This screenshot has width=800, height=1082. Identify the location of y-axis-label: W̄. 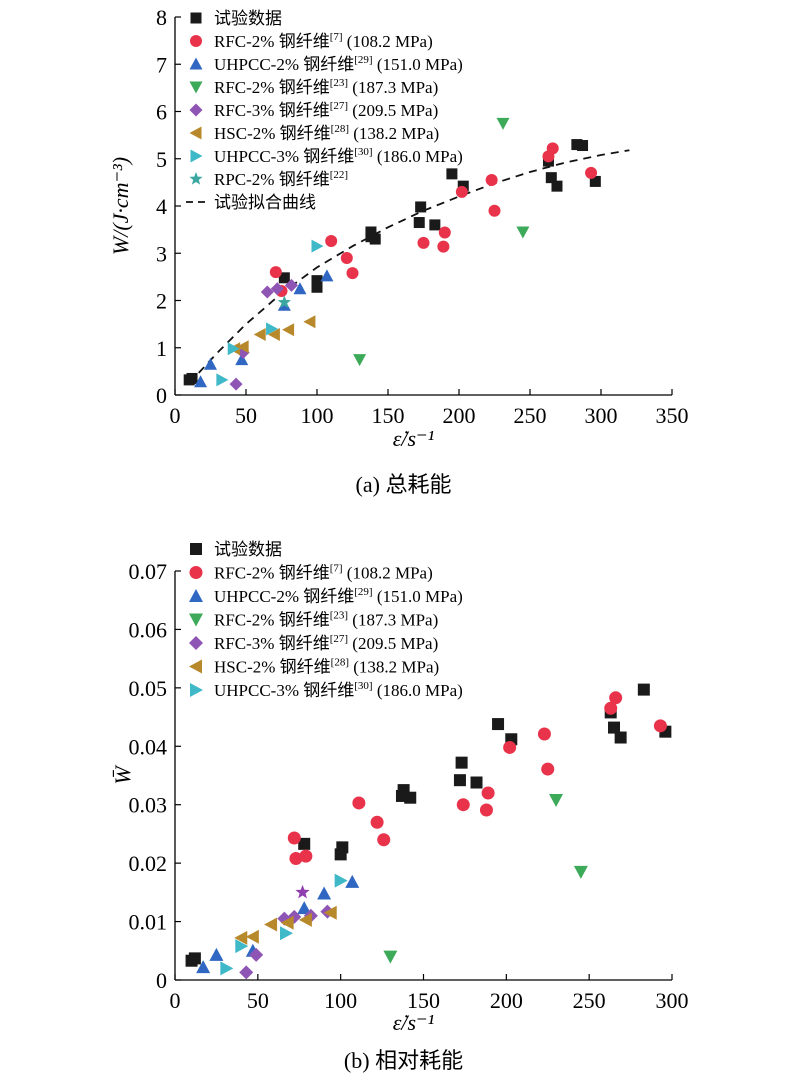
(122, 775).